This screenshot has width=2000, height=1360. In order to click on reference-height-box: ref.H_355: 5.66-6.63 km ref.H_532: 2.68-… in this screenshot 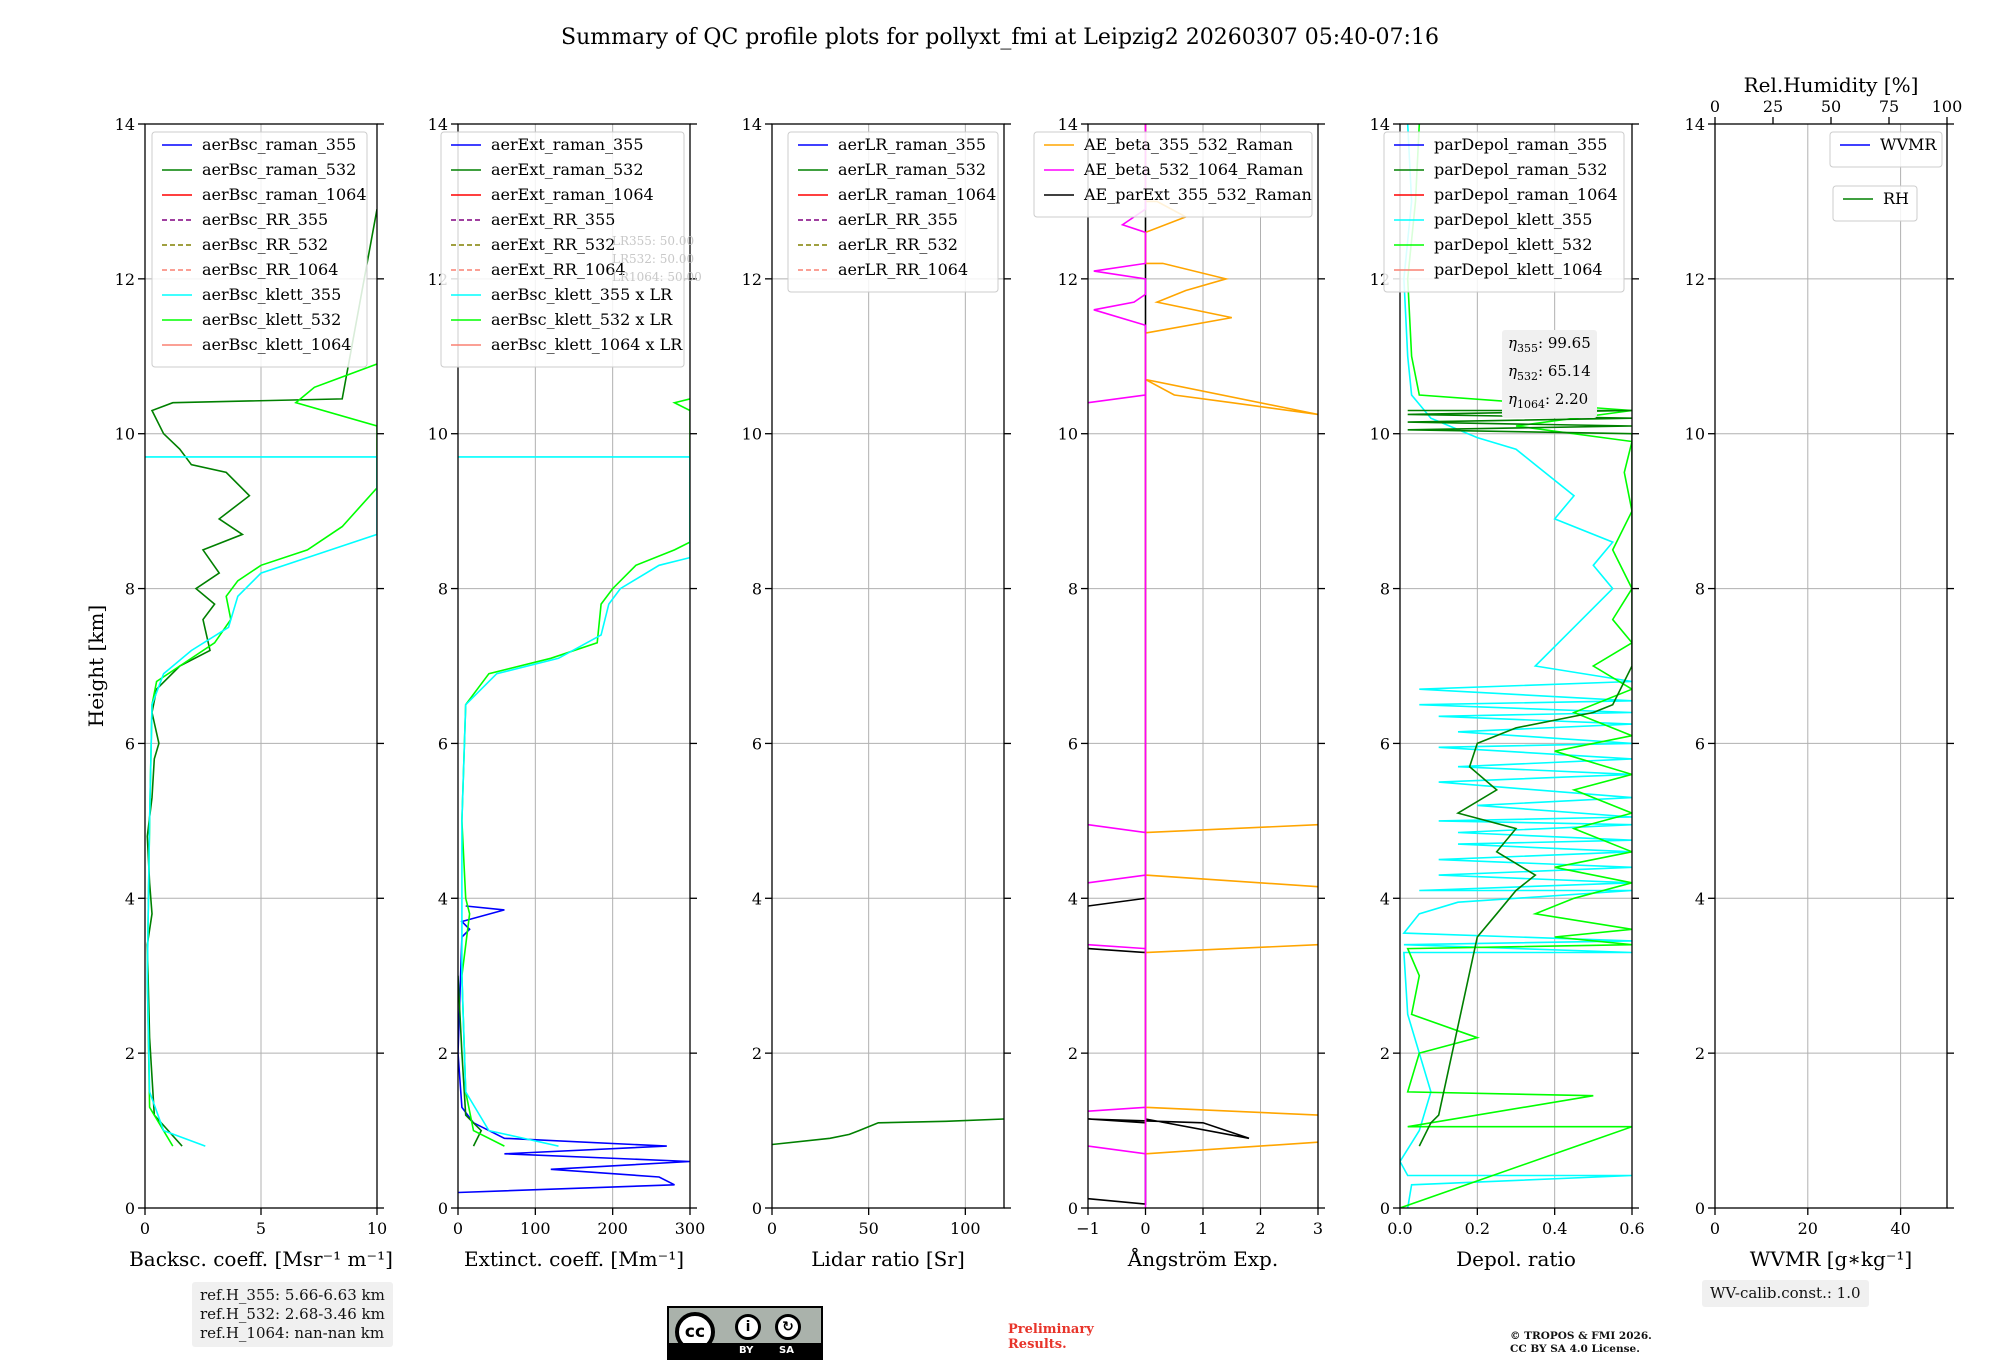, I will do `click(292, 1314)`.